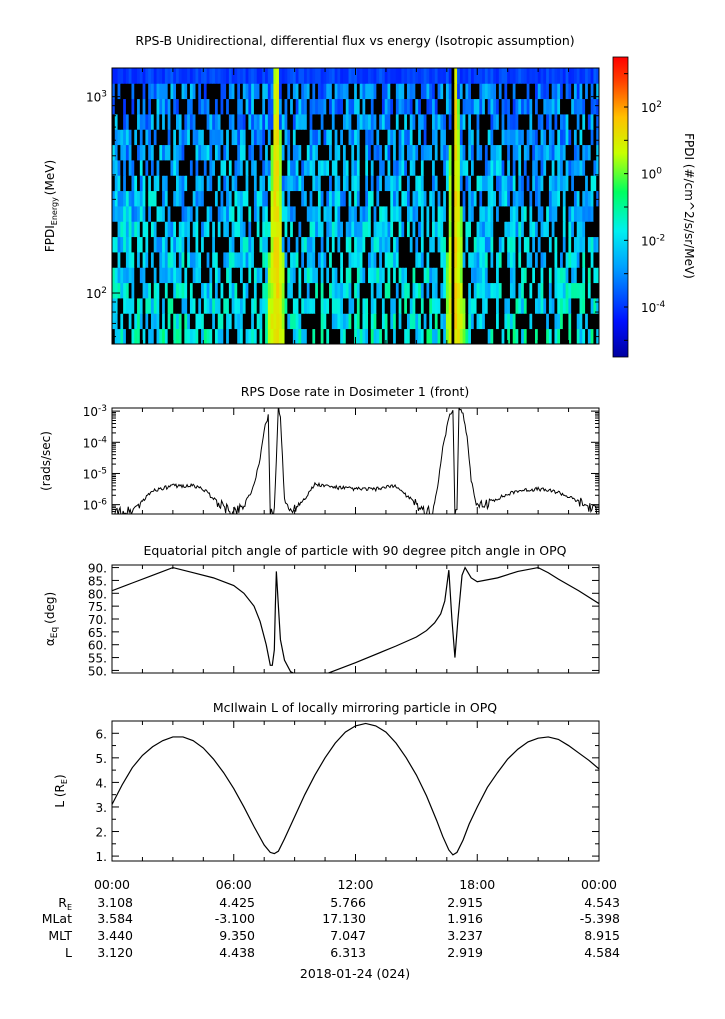 The width and height of the screenshot is (725, 1019). I want to click on dose-y-tick-label: 10-5, so click(95, 473).